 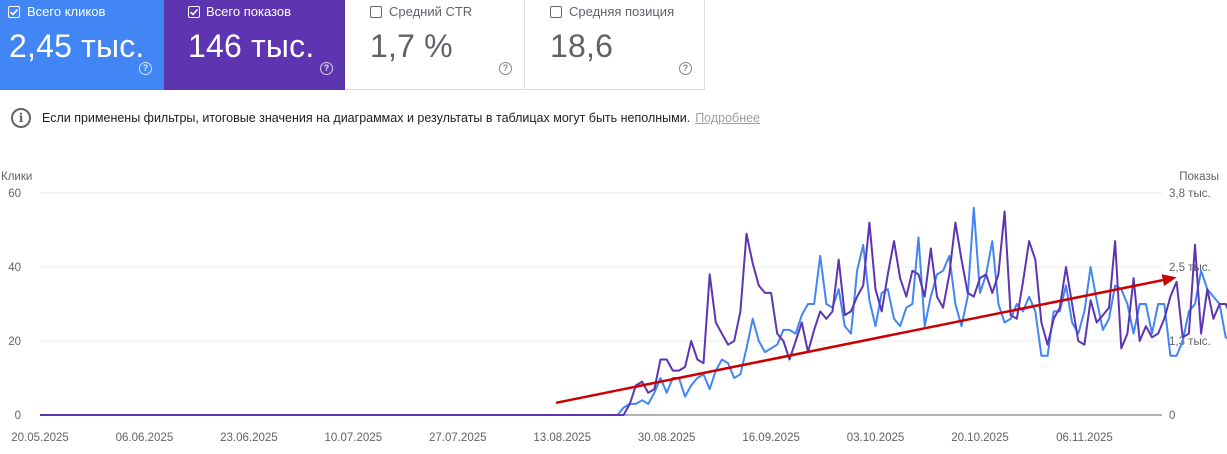 What do you see at coordinates (582, 46) in the screenshot?
I see `metric-value: 18,6` at bounding box center [582, 46].